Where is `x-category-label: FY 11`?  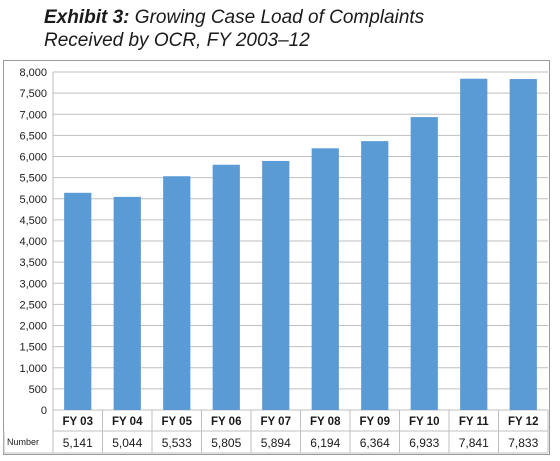
x-category-label: FY 11 is located at coordinates (474, 422).